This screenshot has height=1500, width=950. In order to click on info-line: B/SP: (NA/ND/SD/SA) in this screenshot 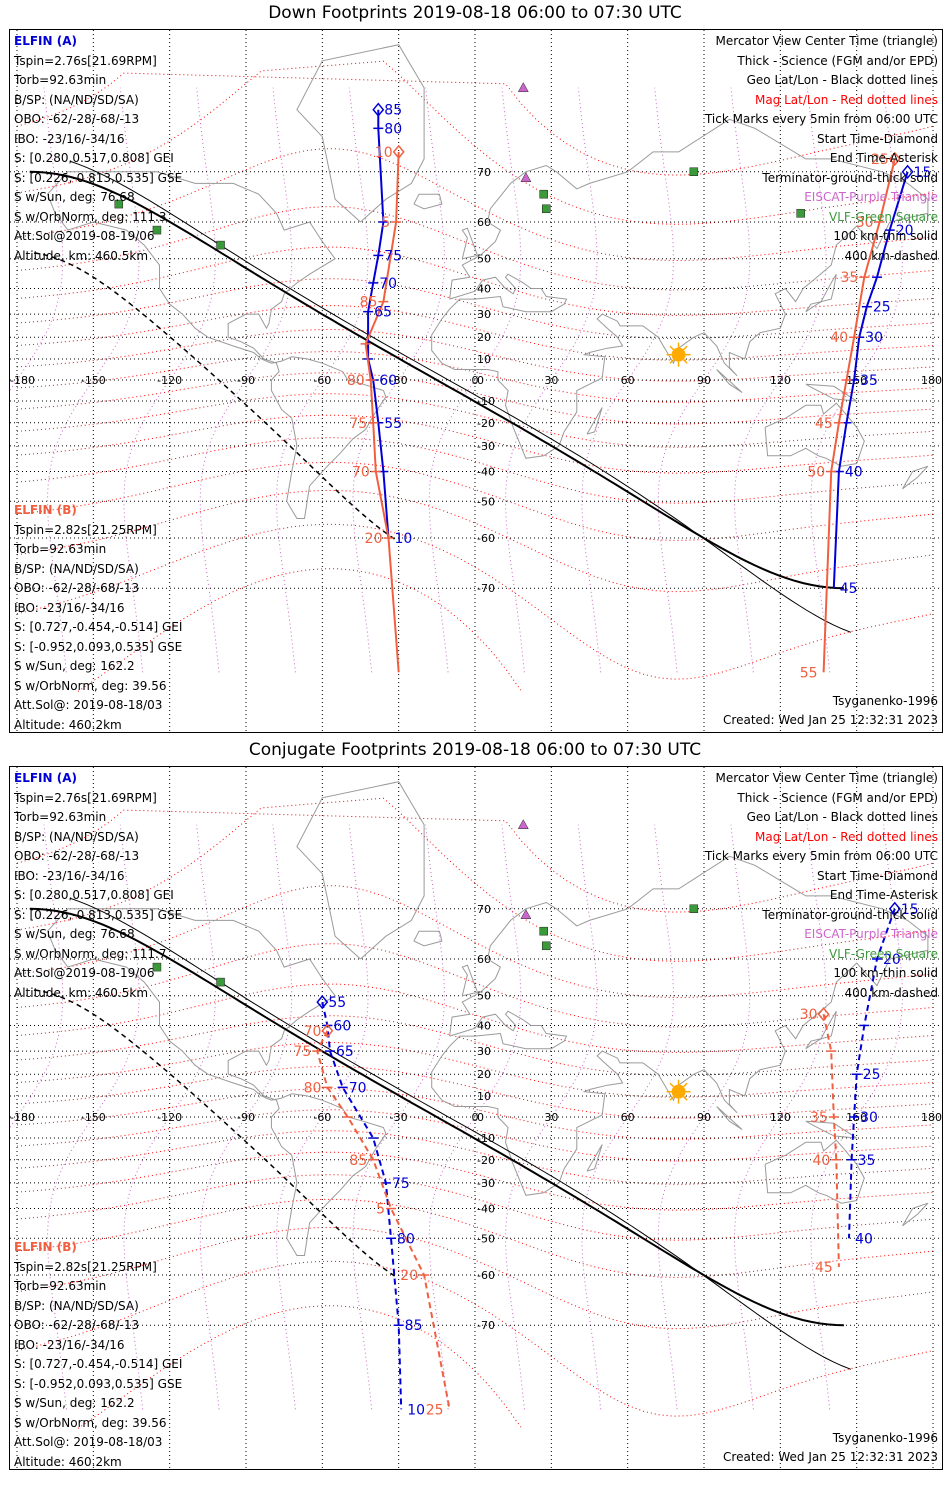, I will do `click(76, 836)`.